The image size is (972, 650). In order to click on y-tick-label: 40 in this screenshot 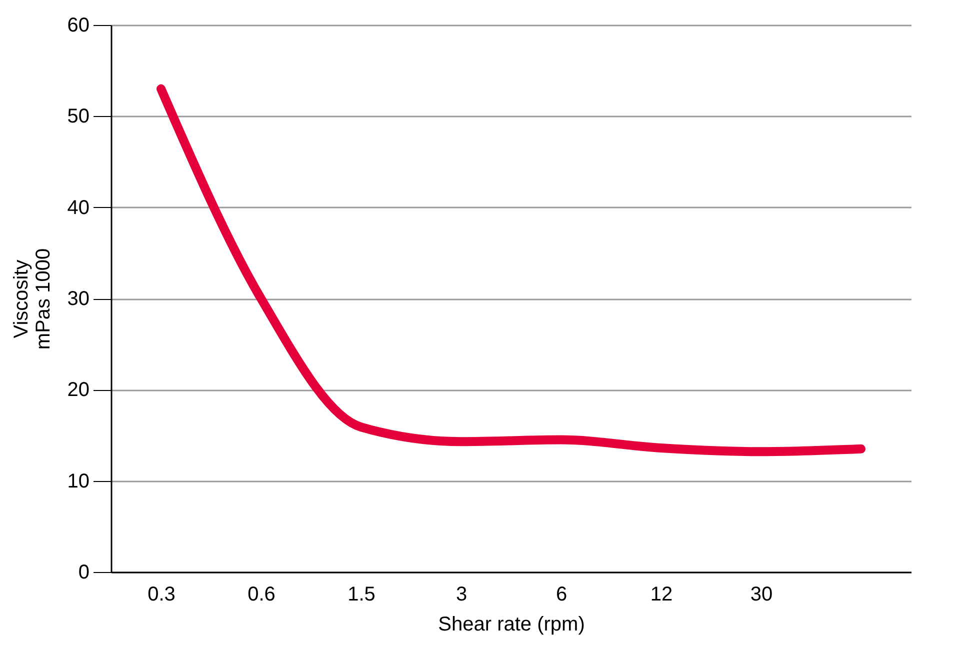, I will do `click(78, 207)`.